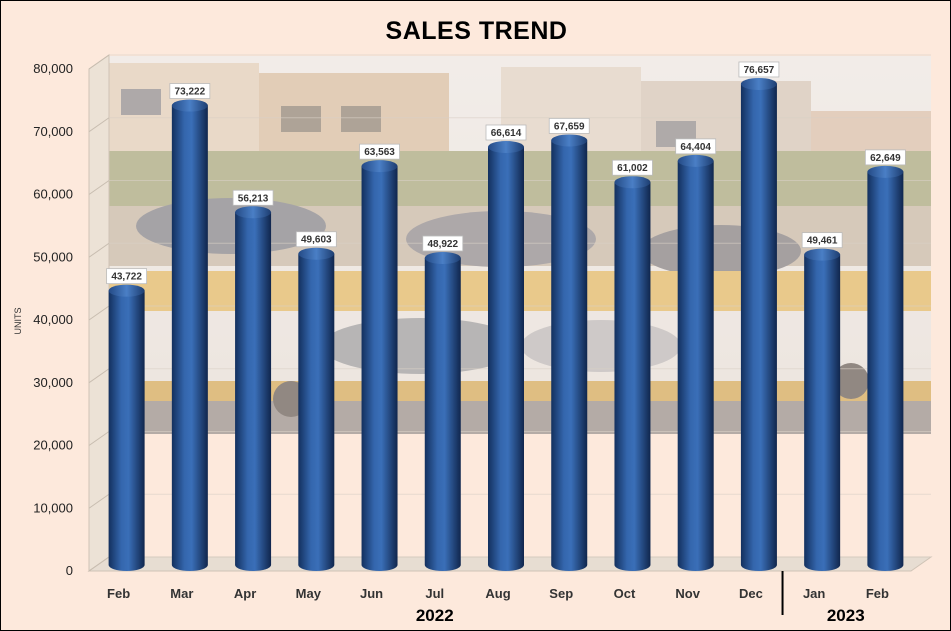 The image size is (951, 631). I want to click on data-label: 49,461, so click(822, 241).